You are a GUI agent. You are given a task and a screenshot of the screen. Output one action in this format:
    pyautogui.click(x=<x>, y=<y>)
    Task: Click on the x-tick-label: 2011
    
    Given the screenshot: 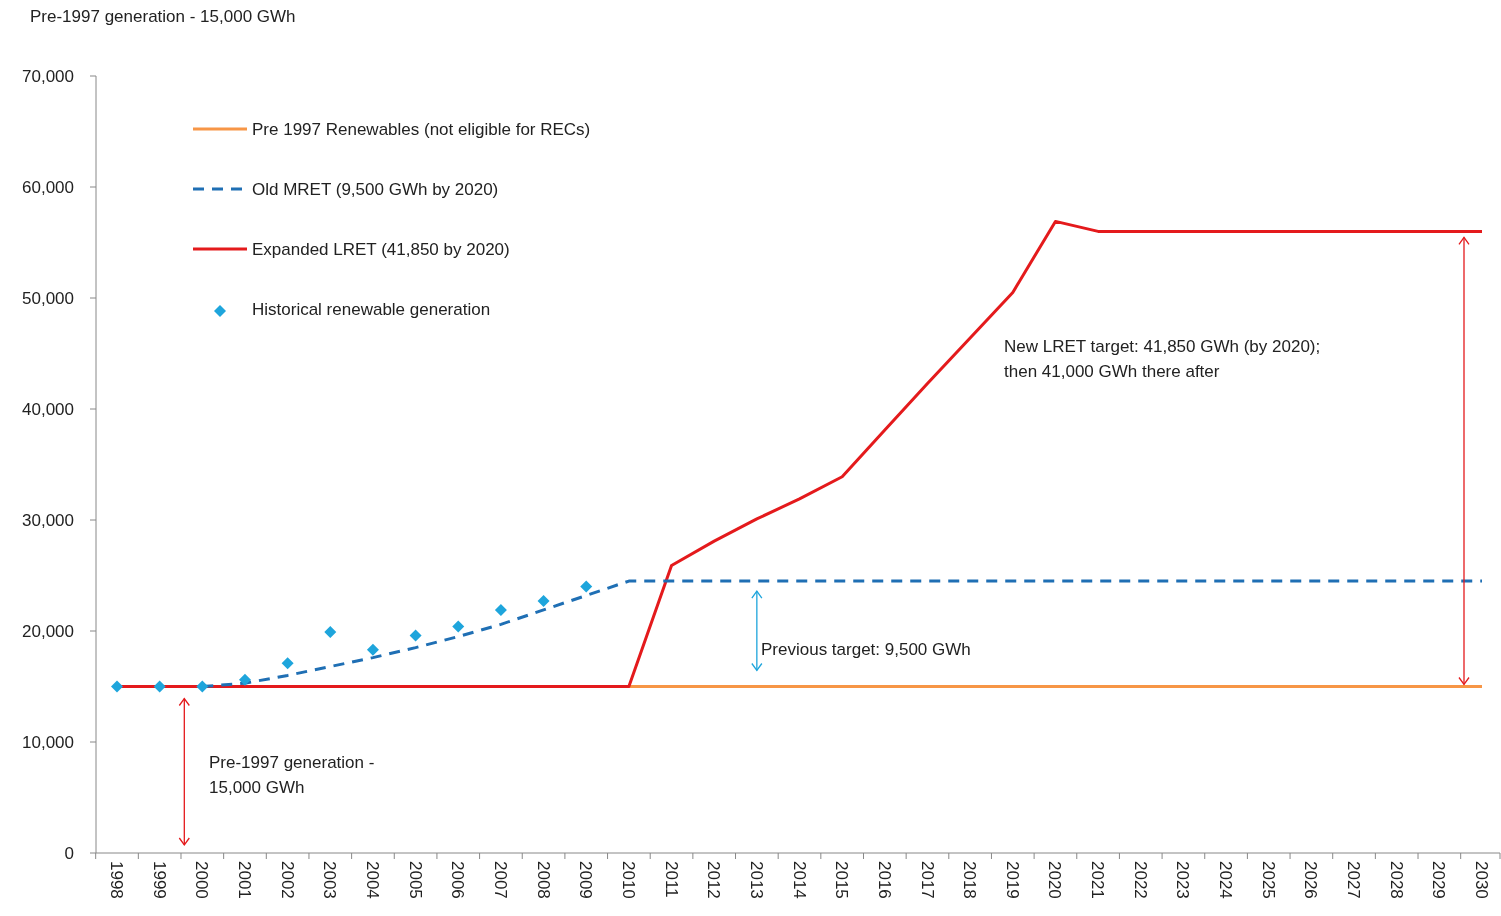 What is the action you would take?
    pyautogui.click(x=671, y=879)
    